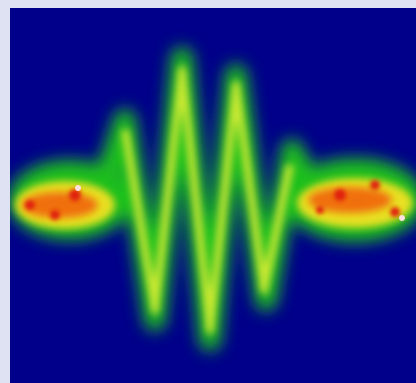 The height and width of the screenshot is (383, 416). I want to click on hot-spots, so click(212, 200).